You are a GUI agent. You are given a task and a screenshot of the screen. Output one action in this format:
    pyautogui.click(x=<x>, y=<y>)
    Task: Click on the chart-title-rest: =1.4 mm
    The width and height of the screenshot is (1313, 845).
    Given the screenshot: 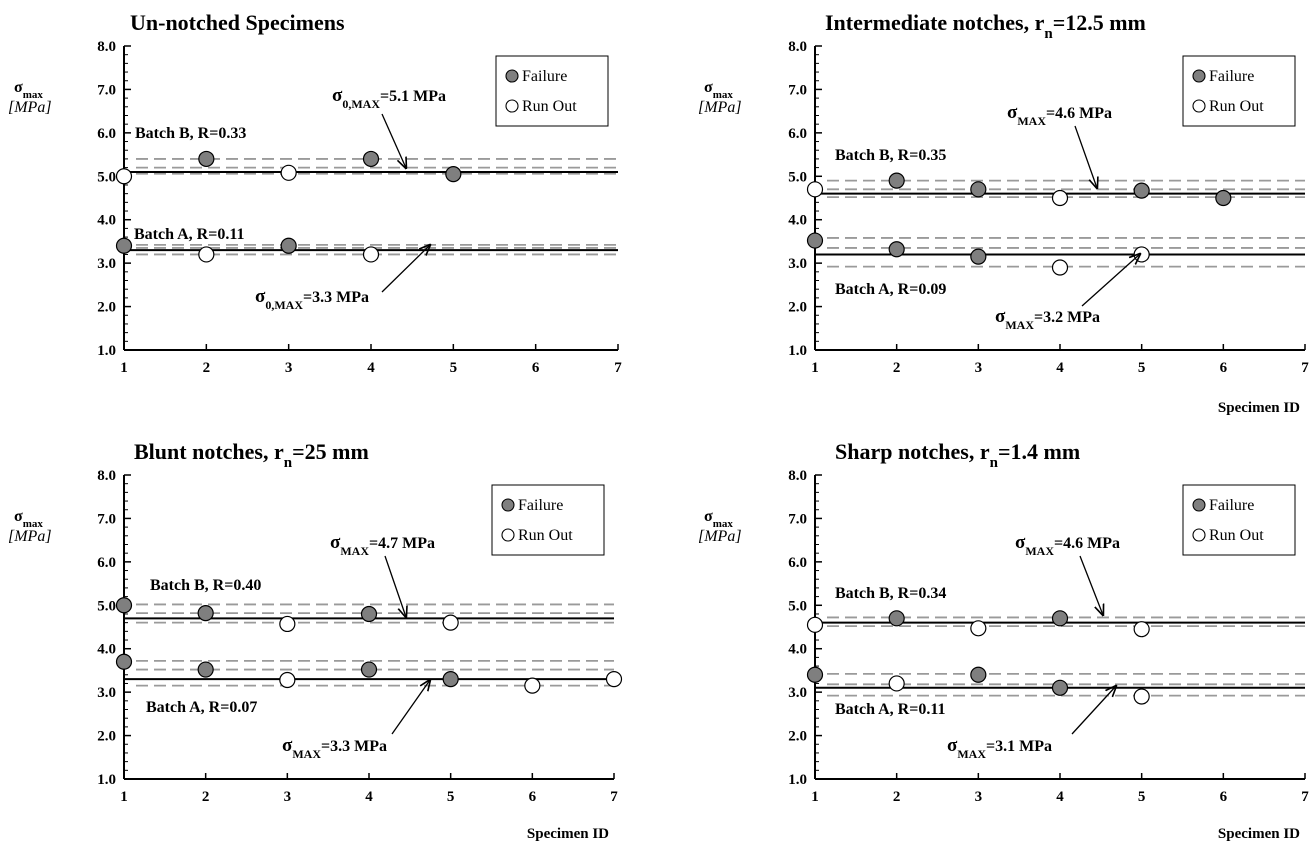 What is the action you would take?
    pyautogui.click(x=1039, y=451)
    